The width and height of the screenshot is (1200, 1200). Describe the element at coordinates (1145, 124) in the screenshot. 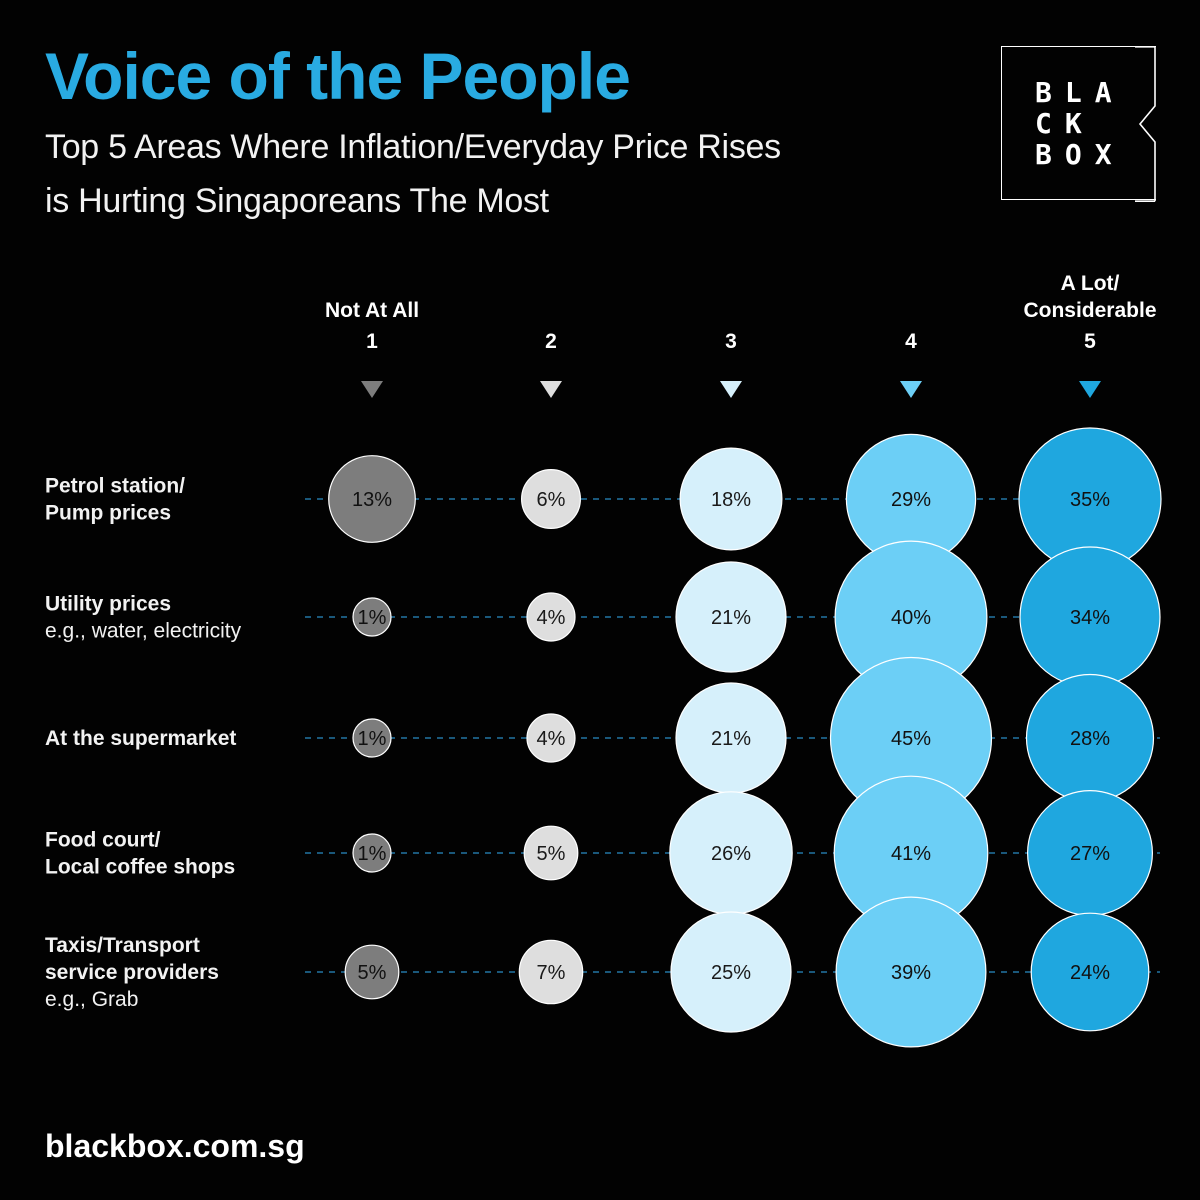

I see `logo-notch-icon` at that location.